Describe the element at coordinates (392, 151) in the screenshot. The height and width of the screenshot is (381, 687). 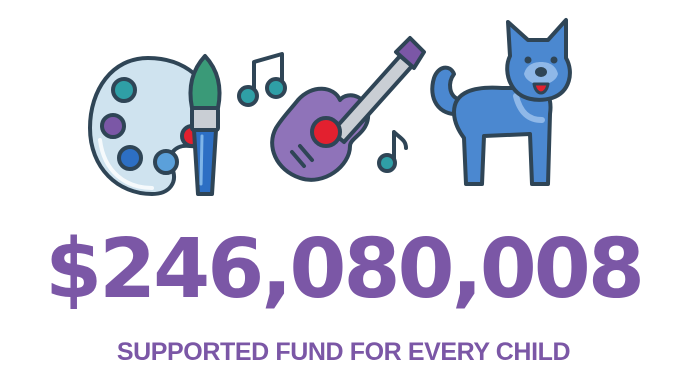
I see `music-note-icon` at that location.